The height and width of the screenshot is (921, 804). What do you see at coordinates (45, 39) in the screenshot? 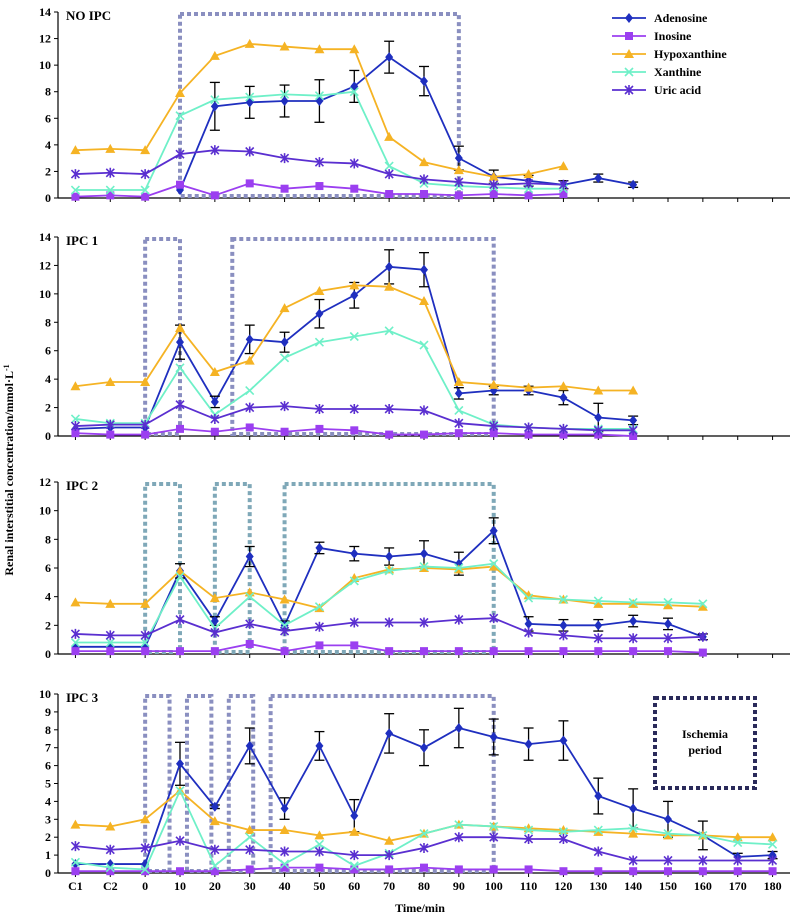
I see `y-tick-label: 12` at bounding box center [45, 39].